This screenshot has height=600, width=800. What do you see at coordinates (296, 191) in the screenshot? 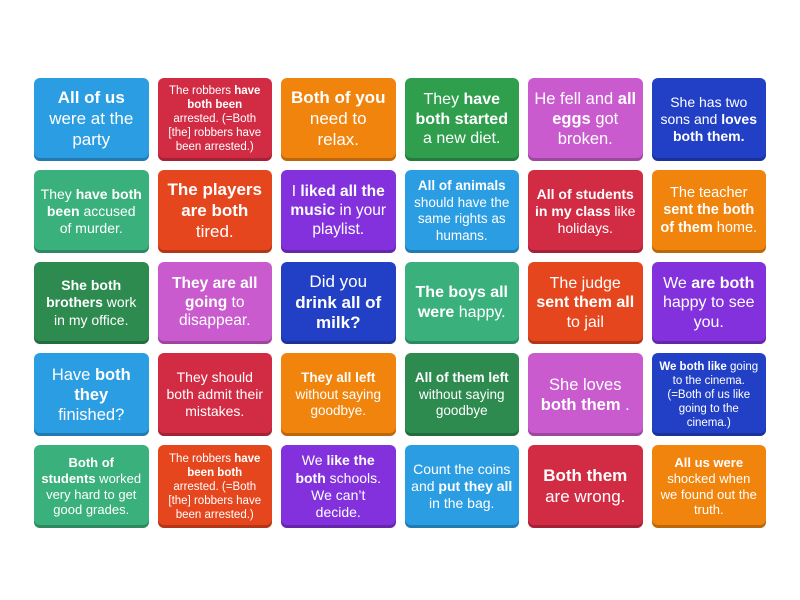
I see `tile-text-segment: I` at bounding box center [296, 191].